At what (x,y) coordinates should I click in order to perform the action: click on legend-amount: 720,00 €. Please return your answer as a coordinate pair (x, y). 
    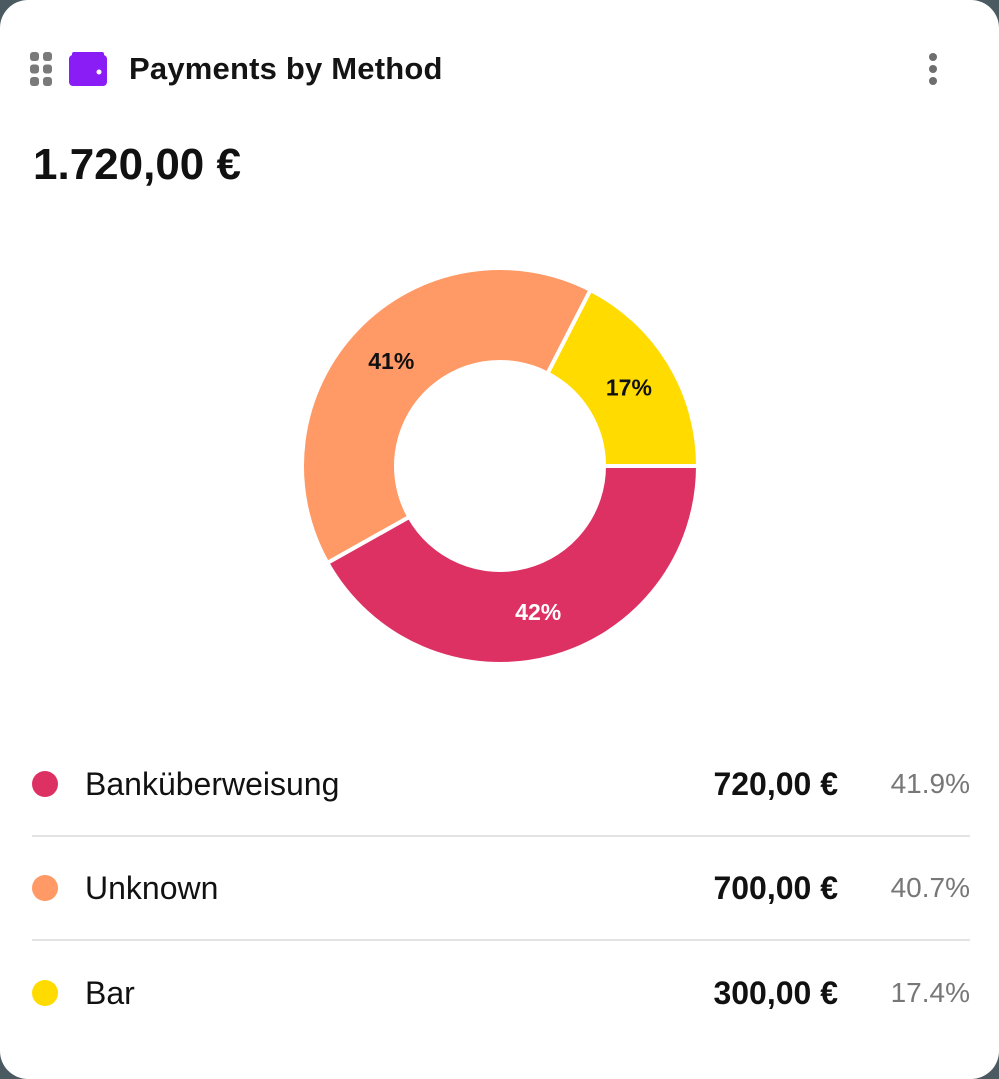
    Looking at the image, I should click on (775, 783).